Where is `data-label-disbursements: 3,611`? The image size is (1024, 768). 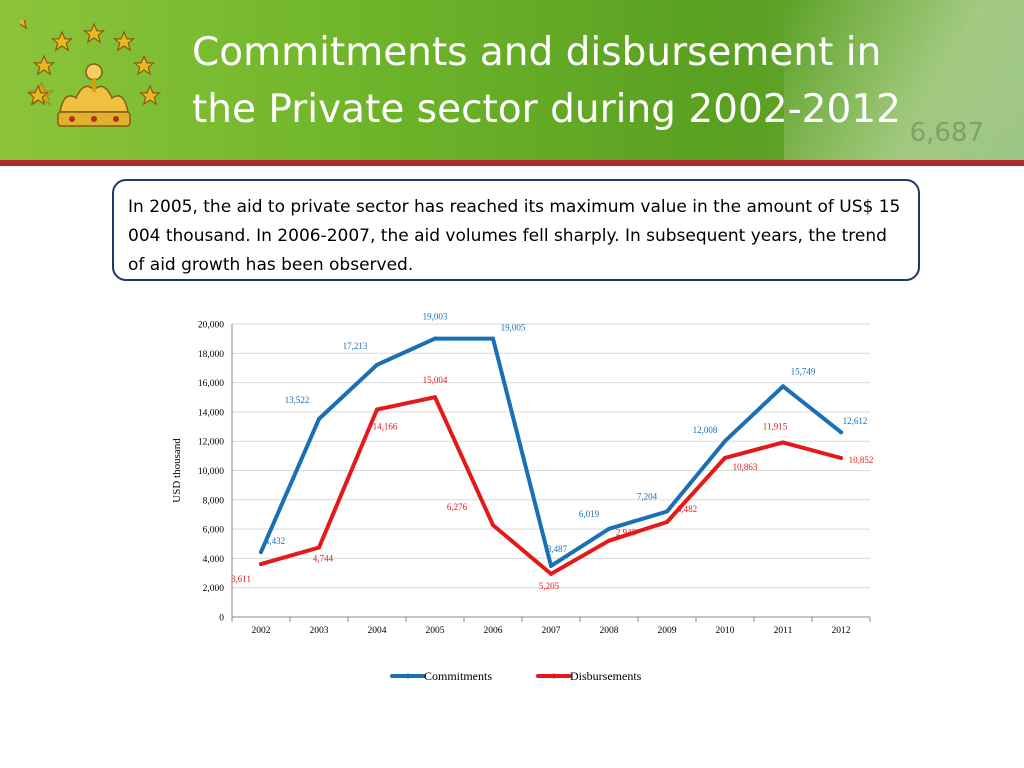
data-label-disbursements: 3,611 is located at coordinates (241, 579).